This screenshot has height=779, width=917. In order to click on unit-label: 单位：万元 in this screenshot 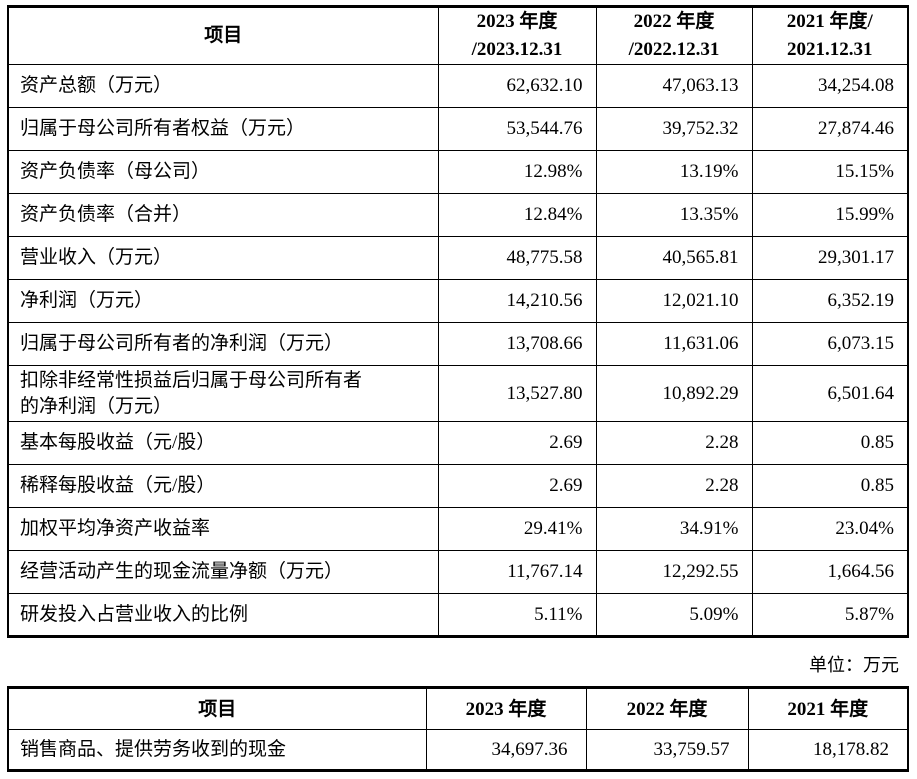, I will do `click(854, 665)`.